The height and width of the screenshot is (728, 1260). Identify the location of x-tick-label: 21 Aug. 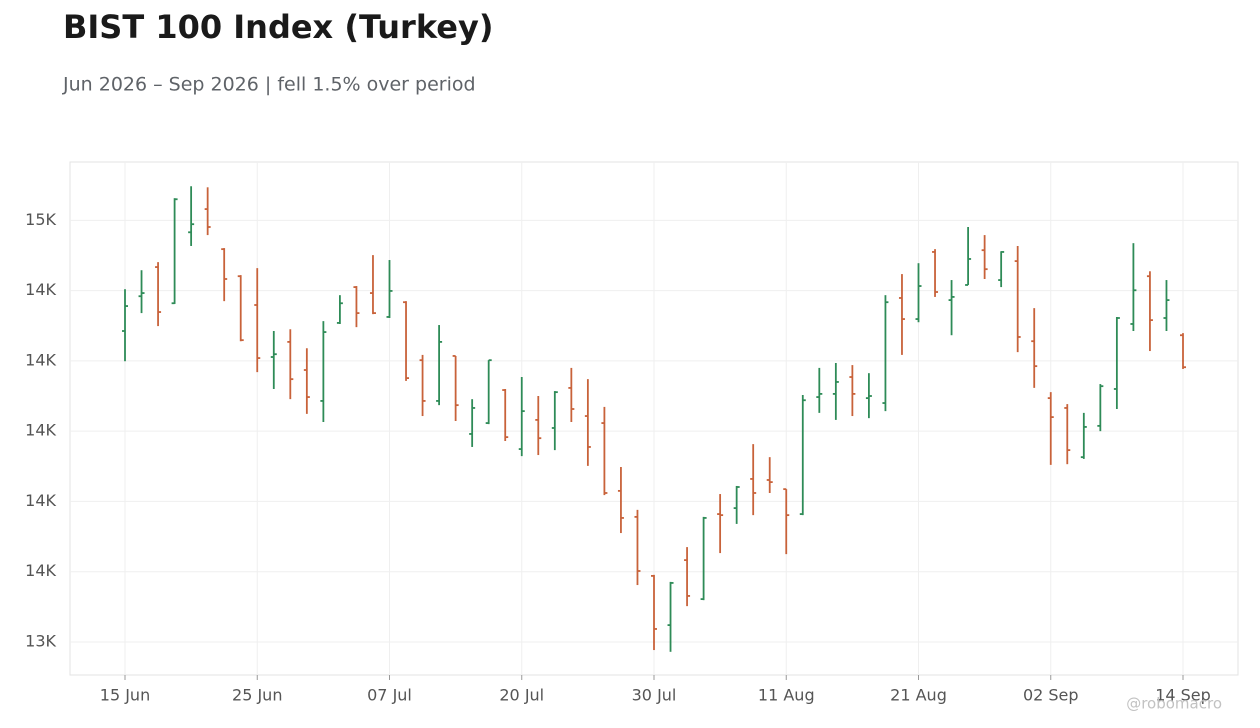
(918, 695).